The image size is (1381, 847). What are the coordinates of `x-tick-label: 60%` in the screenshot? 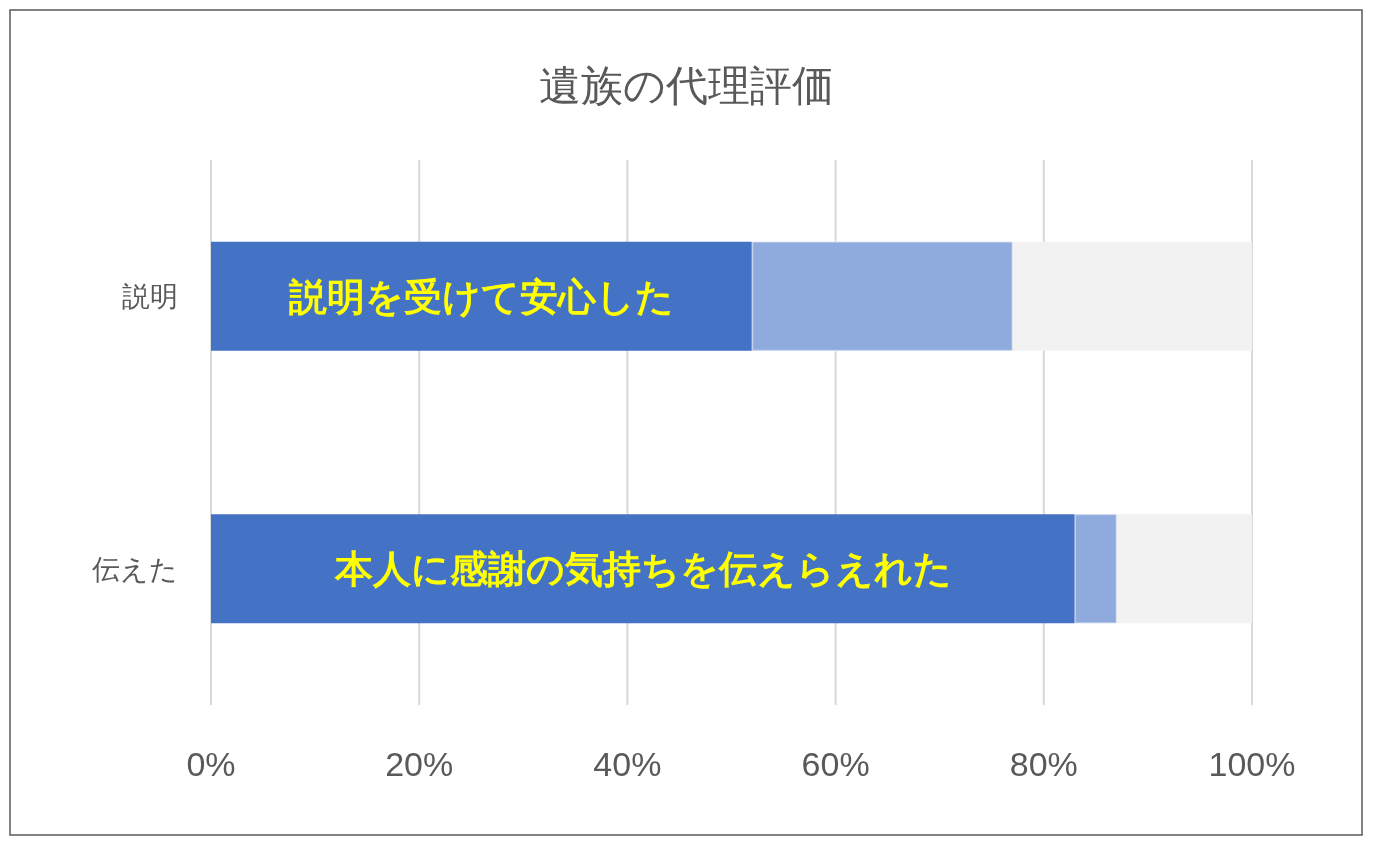 It's located at (835, 764).